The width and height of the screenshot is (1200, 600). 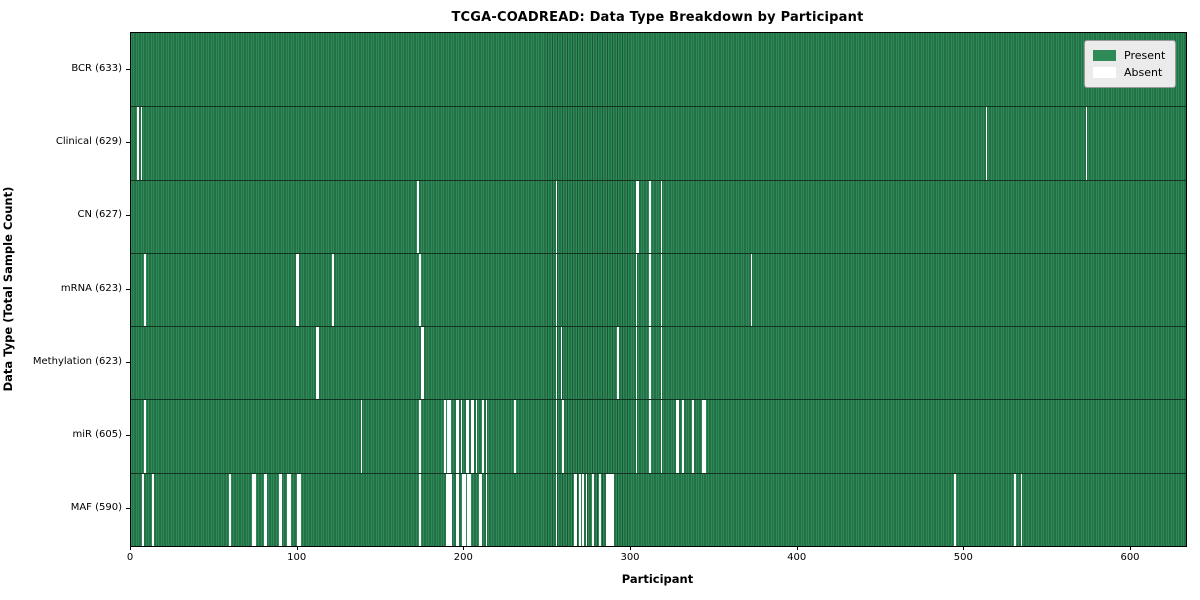 I want to click on xtick-label-300: 300, so click(x=630, y=557).